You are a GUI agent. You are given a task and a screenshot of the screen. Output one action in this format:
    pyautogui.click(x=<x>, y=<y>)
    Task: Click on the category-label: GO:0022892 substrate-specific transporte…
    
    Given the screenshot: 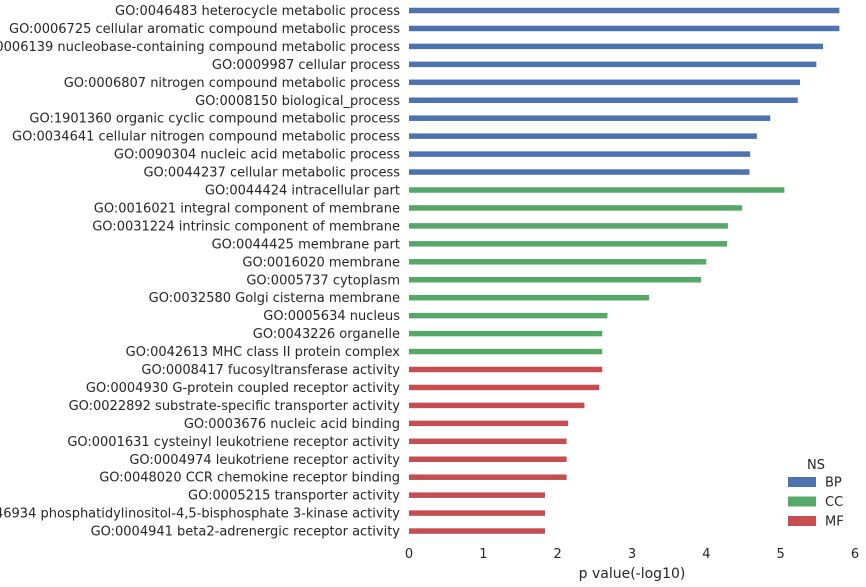 What is the action you would take?
    pyautogui.click(x=235, y=406)
    